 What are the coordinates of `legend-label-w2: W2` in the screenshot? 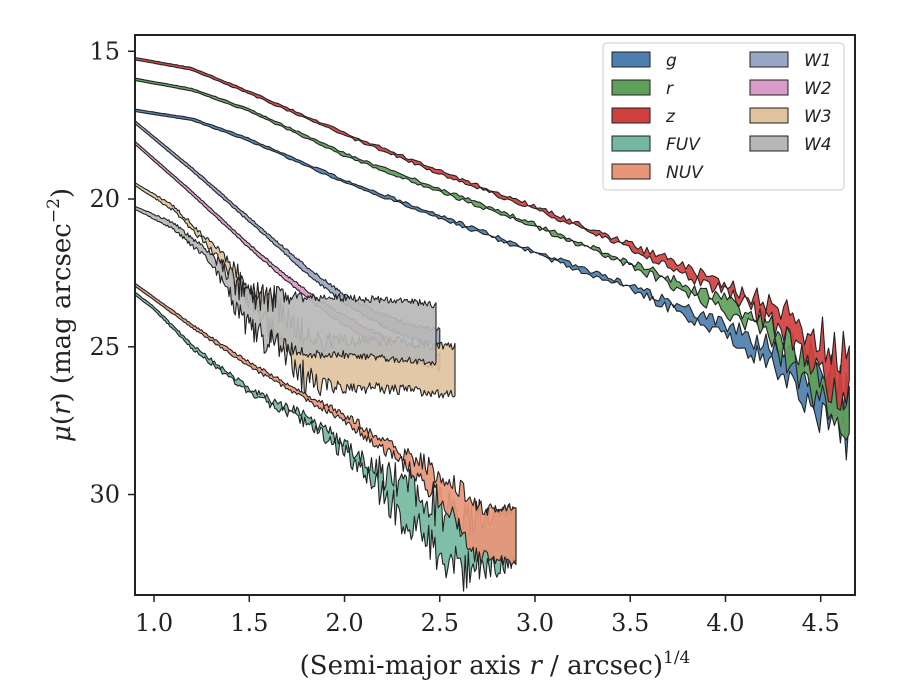 It's located at (818, 89).